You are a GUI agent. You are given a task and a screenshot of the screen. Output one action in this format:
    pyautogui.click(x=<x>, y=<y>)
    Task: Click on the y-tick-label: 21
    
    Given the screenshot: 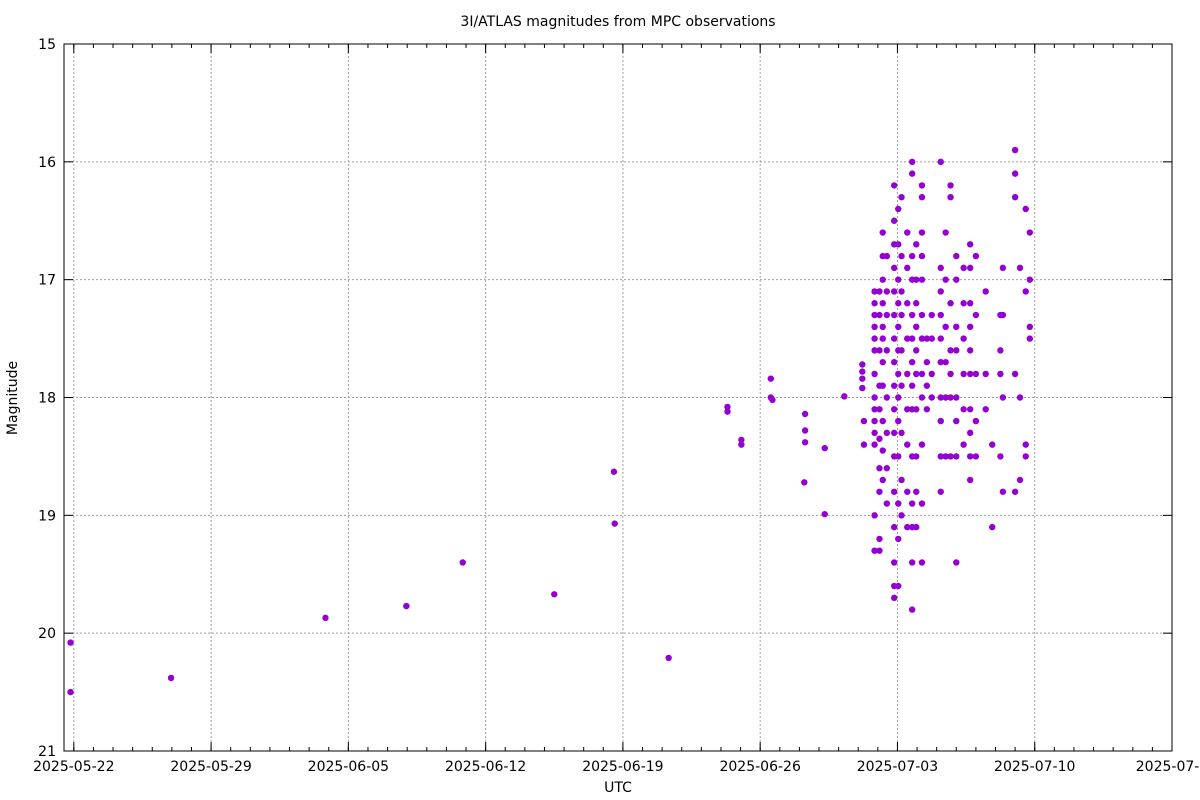 What is the action you would take?
    pyautogui.click(x=47, y=752)
    